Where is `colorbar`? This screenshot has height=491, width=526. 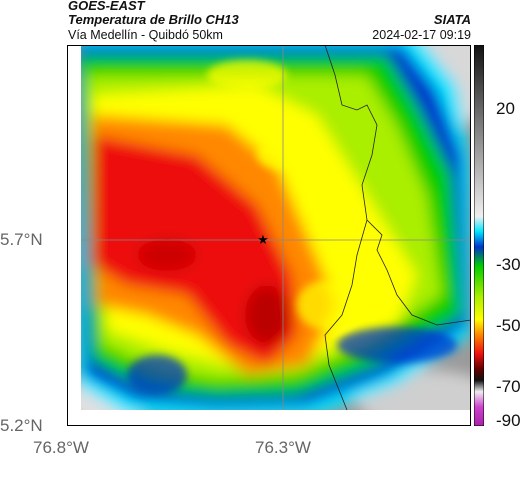
colorbar is located at coordinates (479, 235).